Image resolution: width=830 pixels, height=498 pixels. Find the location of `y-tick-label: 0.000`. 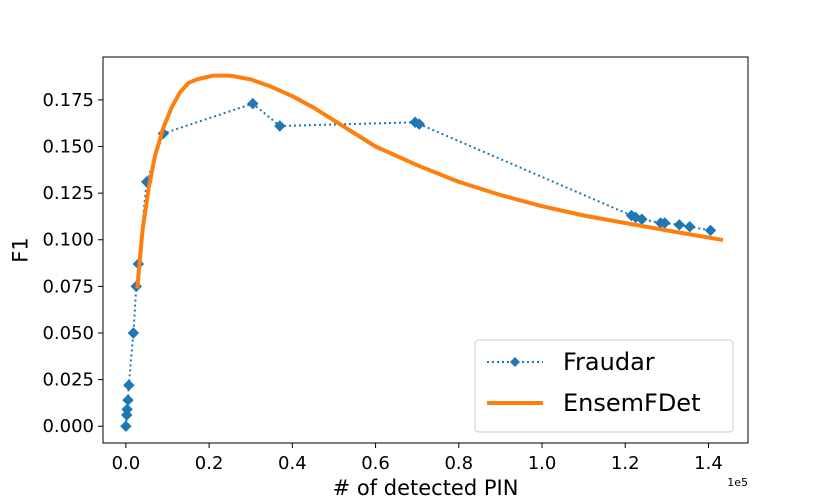

y-tick-label: 0.000 is located at coordinates (68, 426).